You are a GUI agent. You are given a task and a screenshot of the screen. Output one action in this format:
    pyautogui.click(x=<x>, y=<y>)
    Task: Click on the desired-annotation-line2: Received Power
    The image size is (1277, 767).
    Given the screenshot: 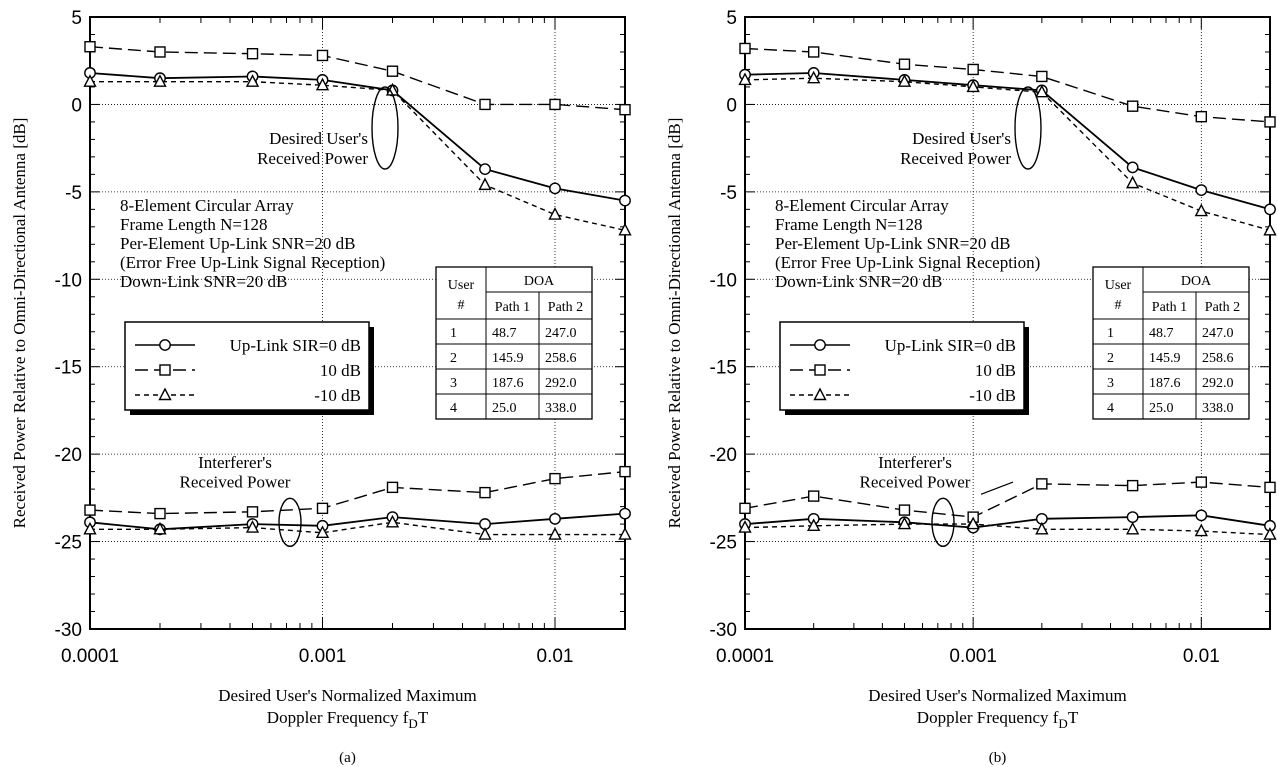 What is the action you would take?
    pyautogui.click(x=312, y=158)
    